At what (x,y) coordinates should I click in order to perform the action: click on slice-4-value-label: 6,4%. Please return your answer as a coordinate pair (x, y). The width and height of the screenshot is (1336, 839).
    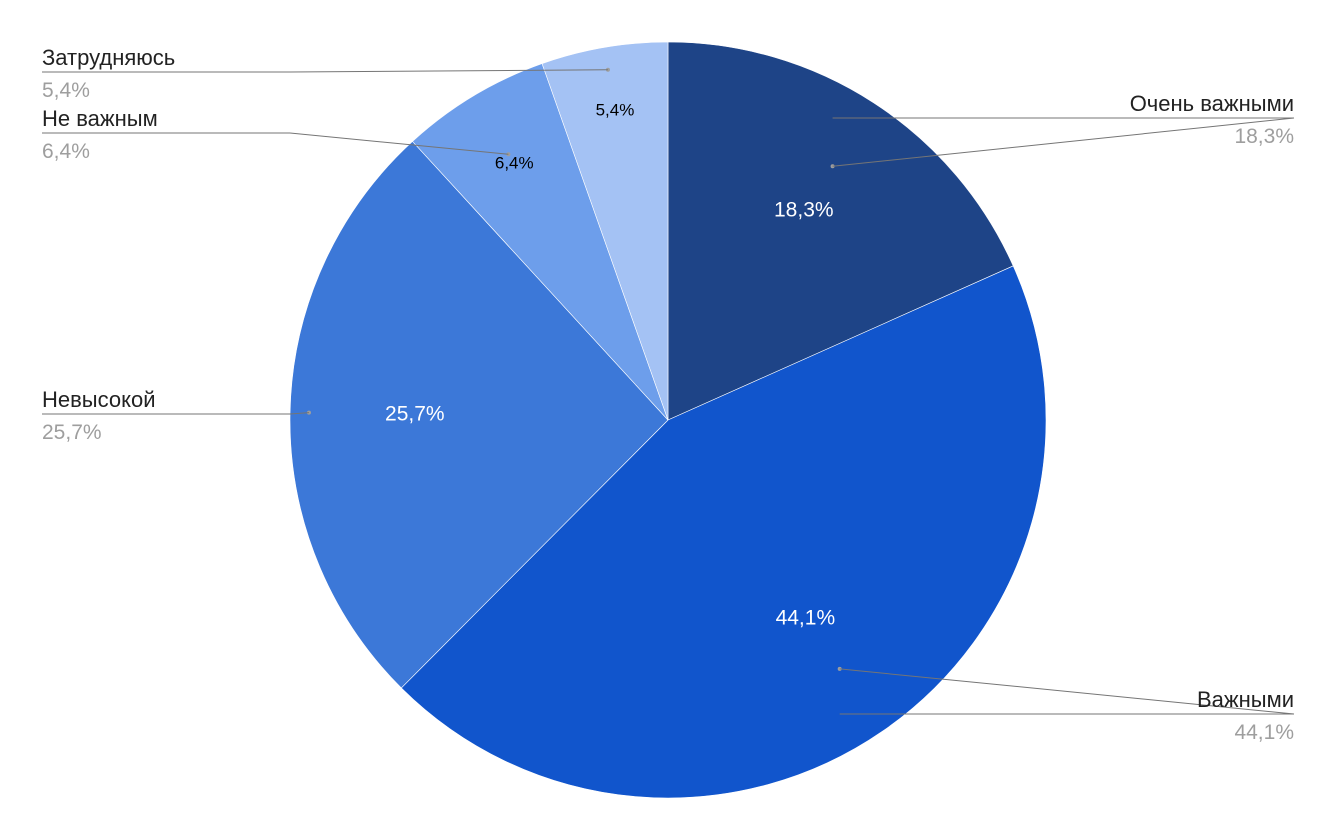
    Looking at the image, I should click on (514, 162).